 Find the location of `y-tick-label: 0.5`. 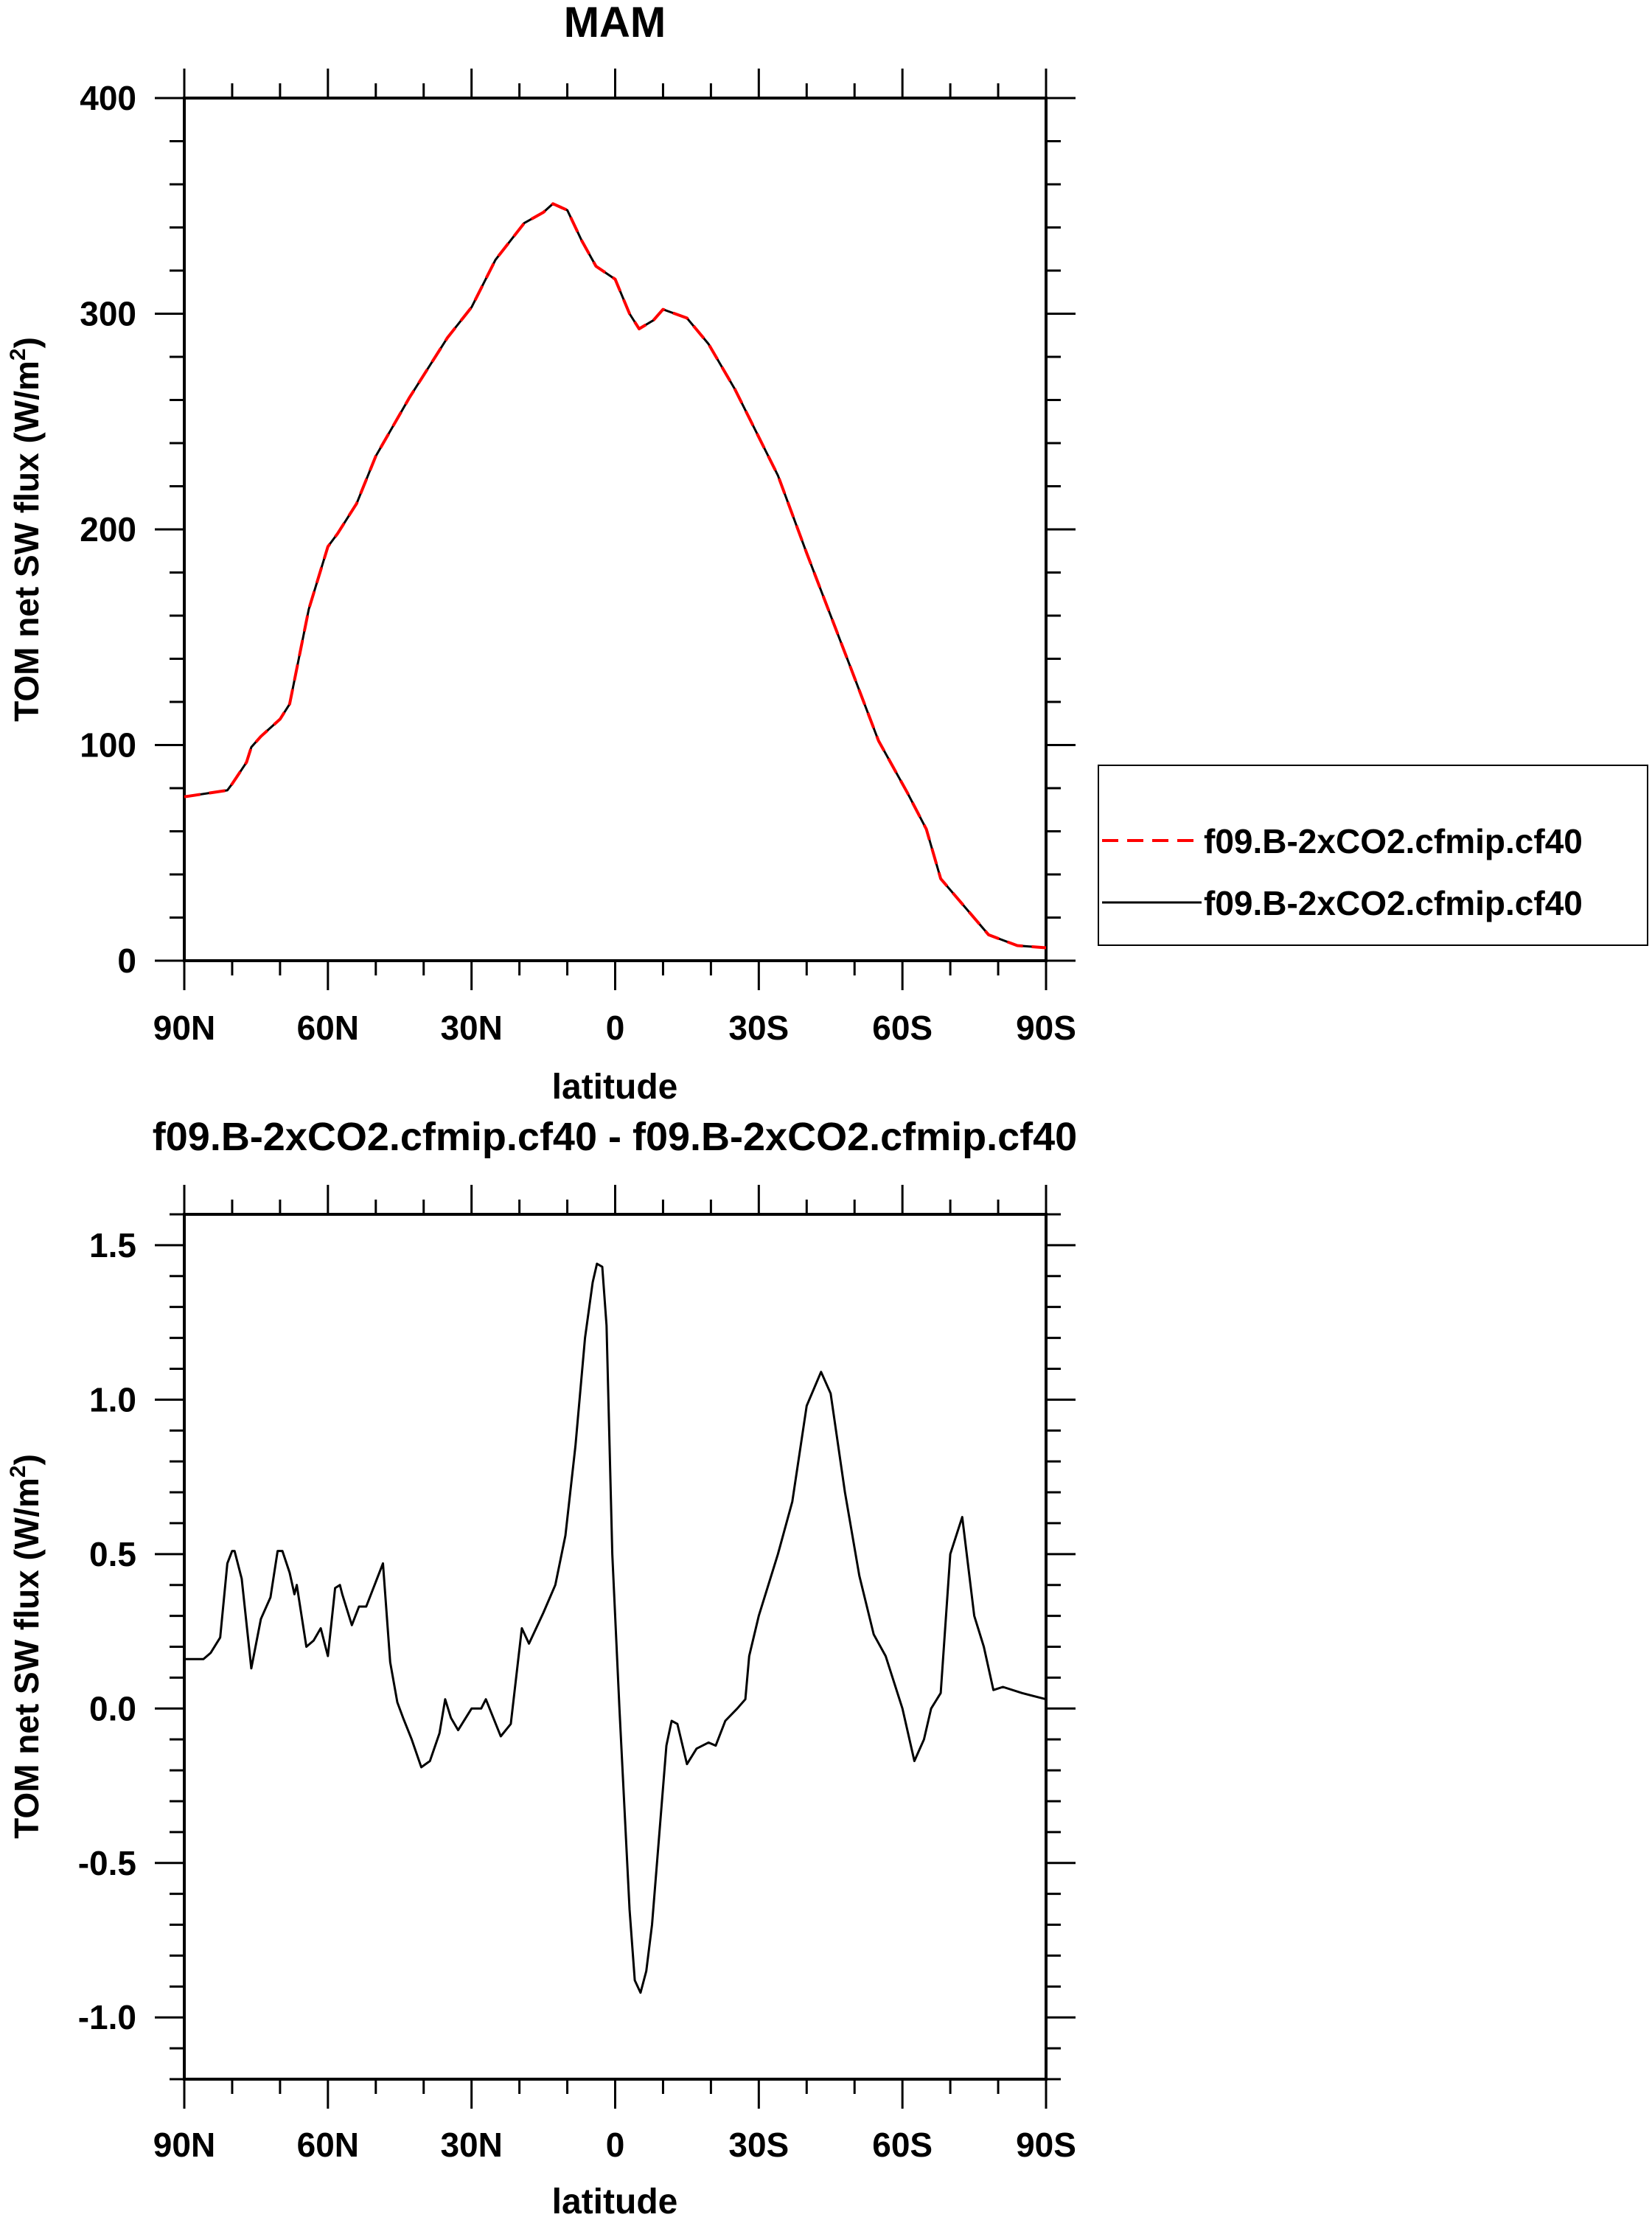

y-tick-label: 0.5 is located at coordinates (112, 1554).